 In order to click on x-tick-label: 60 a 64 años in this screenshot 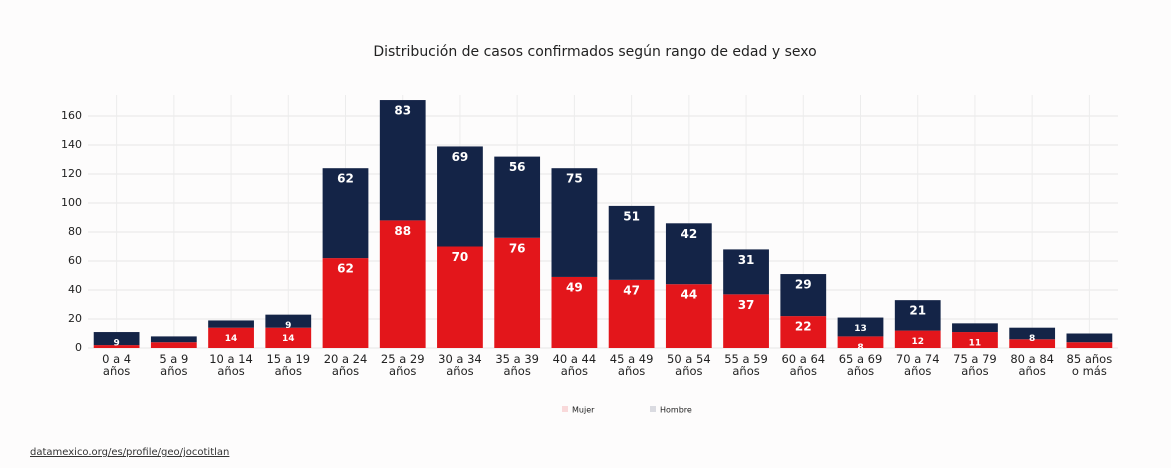, I will do `click(803, 365)`.